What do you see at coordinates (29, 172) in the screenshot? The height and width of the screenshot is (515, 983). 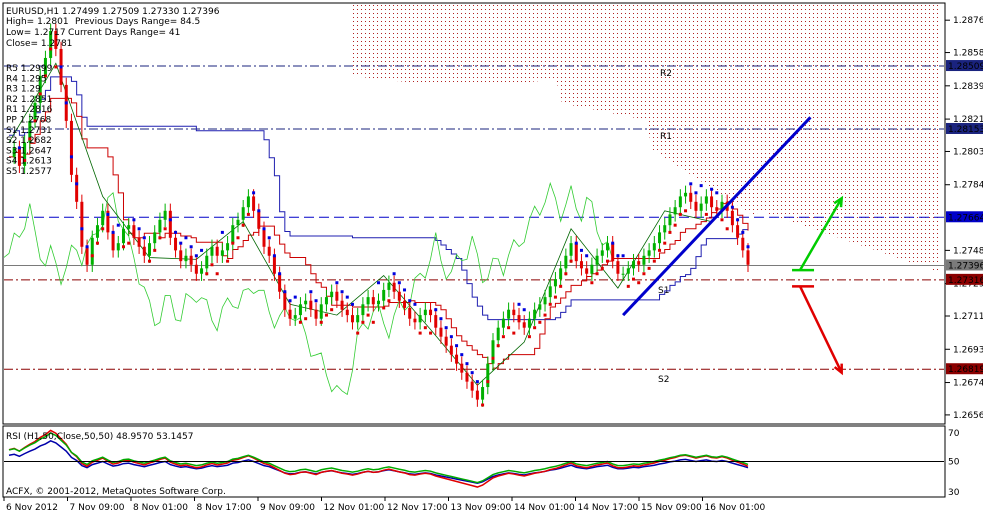 I see `pivot-label: S5 1.2577` at bounding box center [29, 172].